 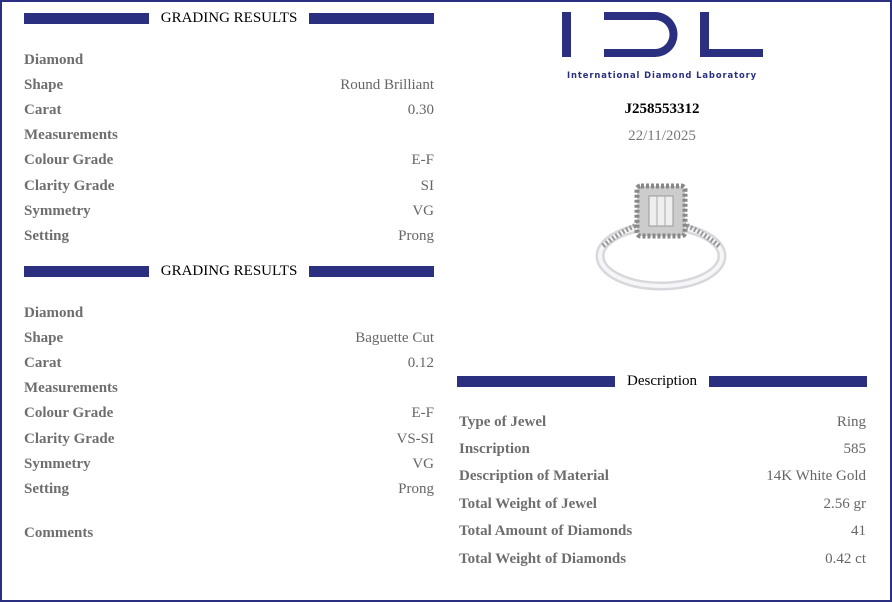 I want to click on idl-logo: International Diamond Laboratory, so click(x=662, y=49).